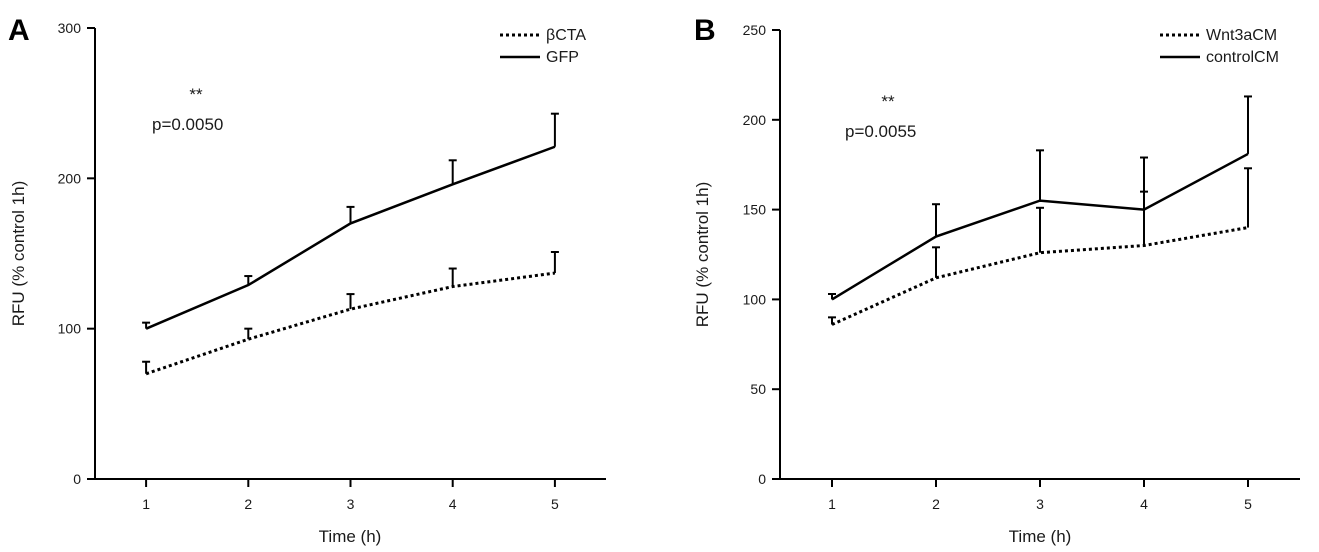  What do you see at coordinates (1241, 35) in the screenshot?
I see `legend-label: Wnt3aCM` at bounding box center [1241, 35].